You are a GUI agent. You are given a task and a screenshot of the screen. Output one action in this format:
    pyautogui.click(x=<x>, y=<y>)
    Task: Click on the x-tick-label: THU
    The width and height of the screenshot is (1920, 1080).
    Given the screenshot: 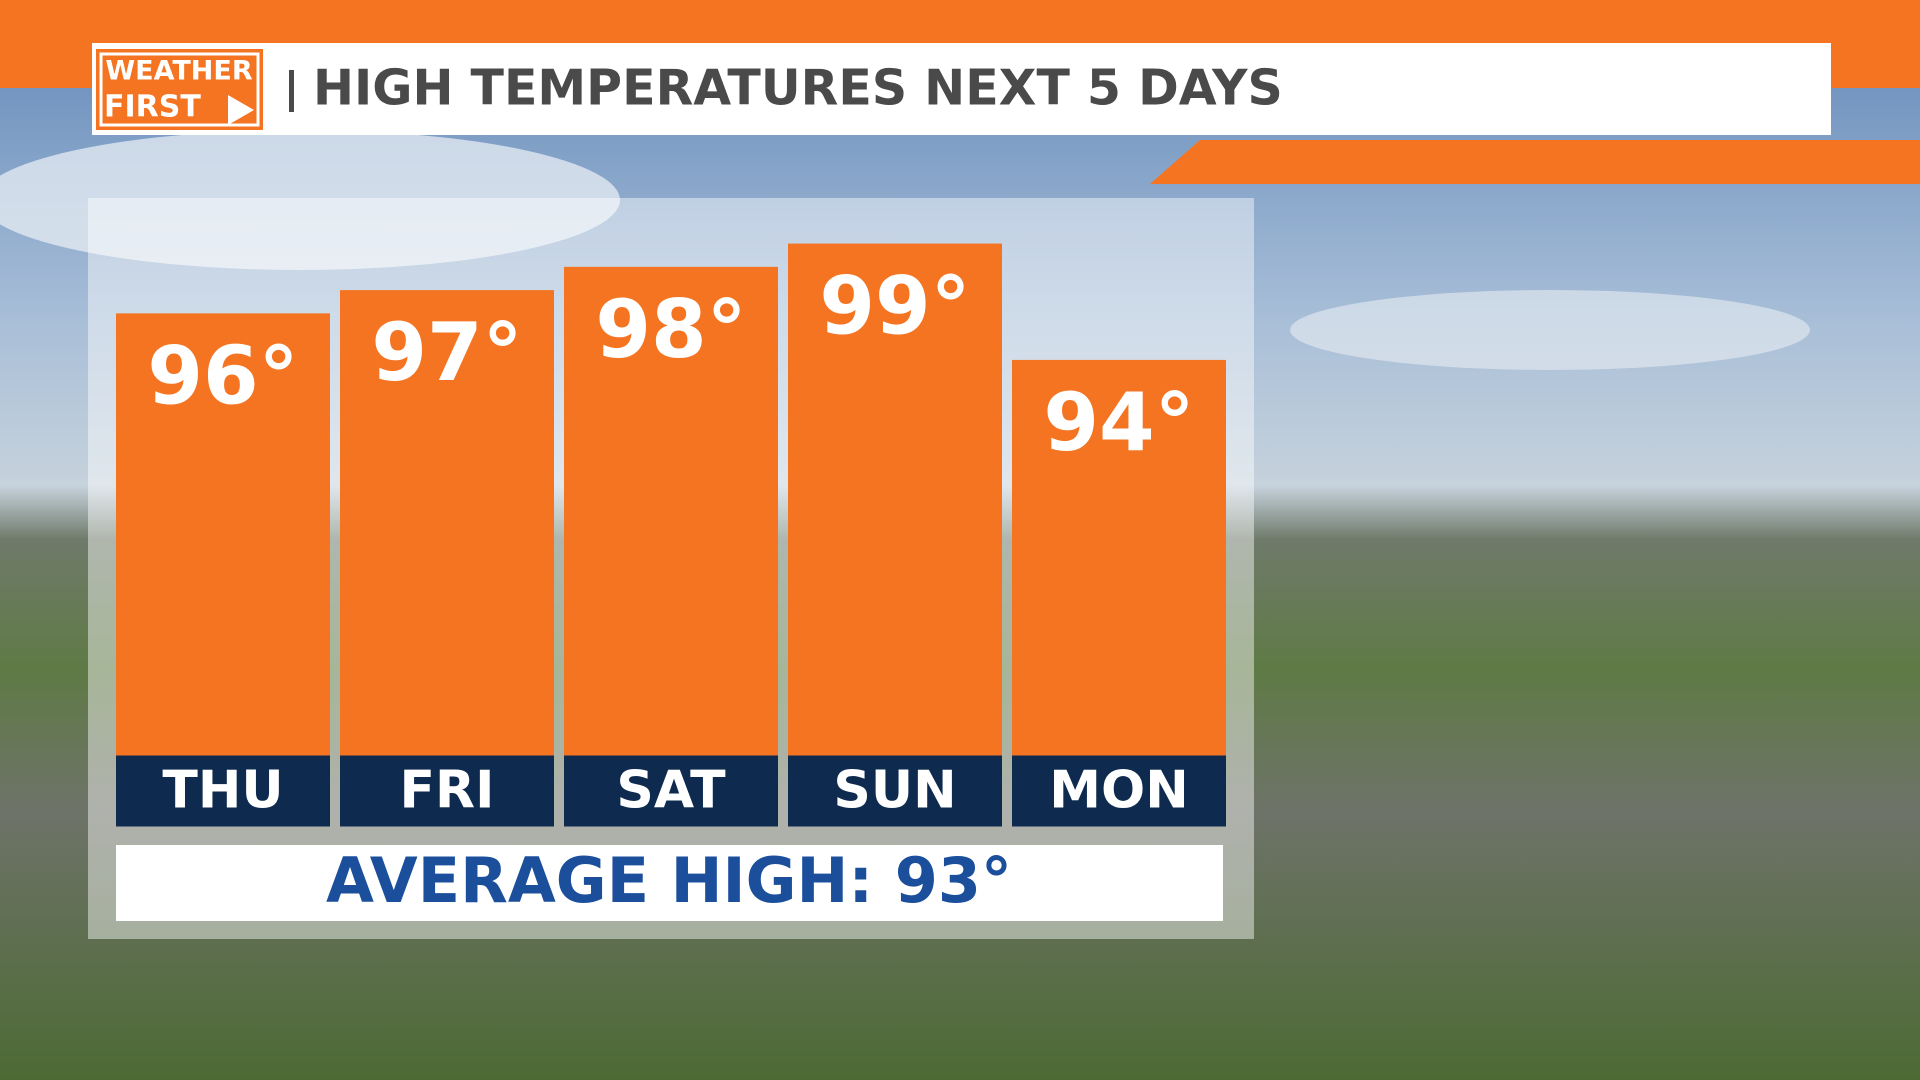 What is the action you would take?
    pyautogui.click(x=222, y=791)
    